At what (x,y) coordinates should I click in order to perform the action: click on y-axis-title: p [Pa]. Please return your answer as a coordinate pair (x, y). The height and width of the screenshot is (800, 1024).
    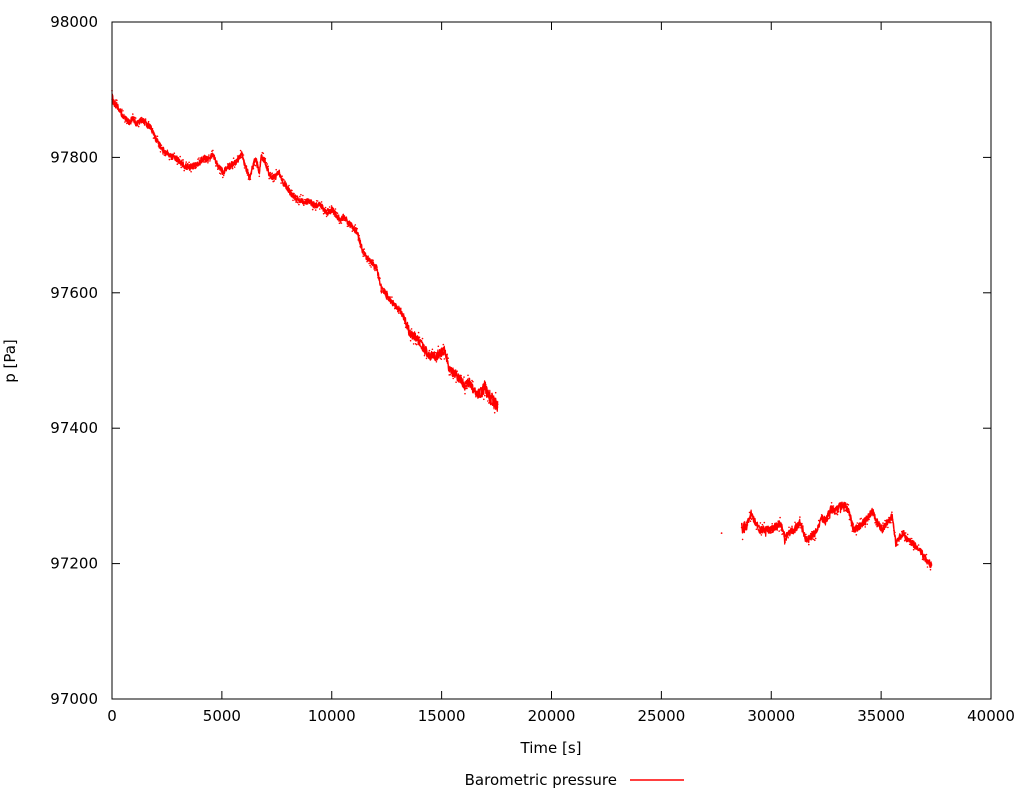
    Looking at the image, I should click on (10, 361).